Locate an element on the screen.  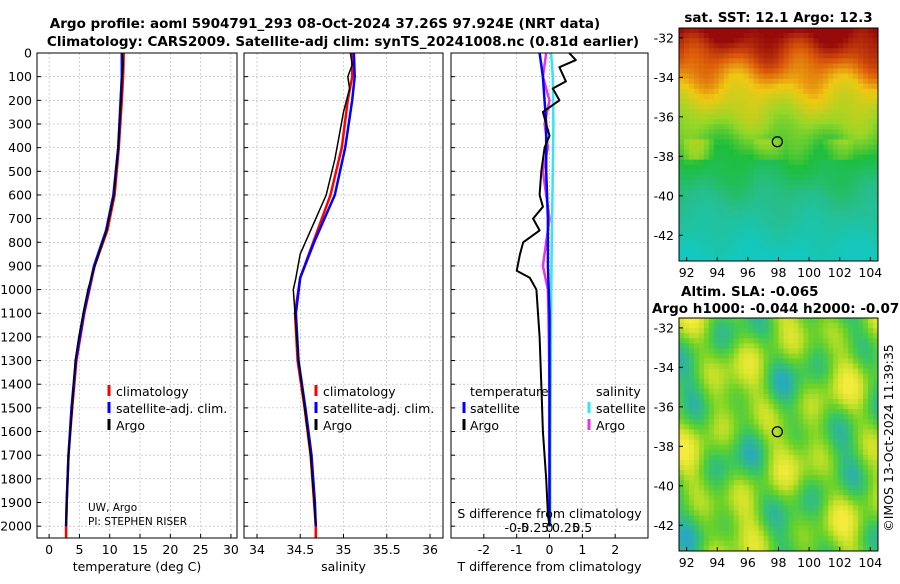
y-tick-label: 700 is located at coordinates (20, 218).